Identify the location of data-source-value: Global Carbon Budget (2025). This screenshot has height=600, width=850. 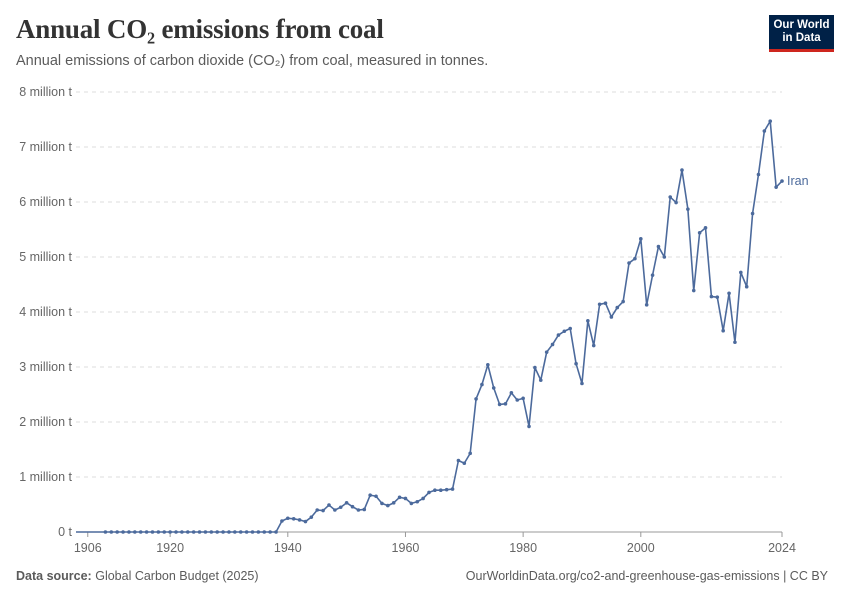
(177, 576).